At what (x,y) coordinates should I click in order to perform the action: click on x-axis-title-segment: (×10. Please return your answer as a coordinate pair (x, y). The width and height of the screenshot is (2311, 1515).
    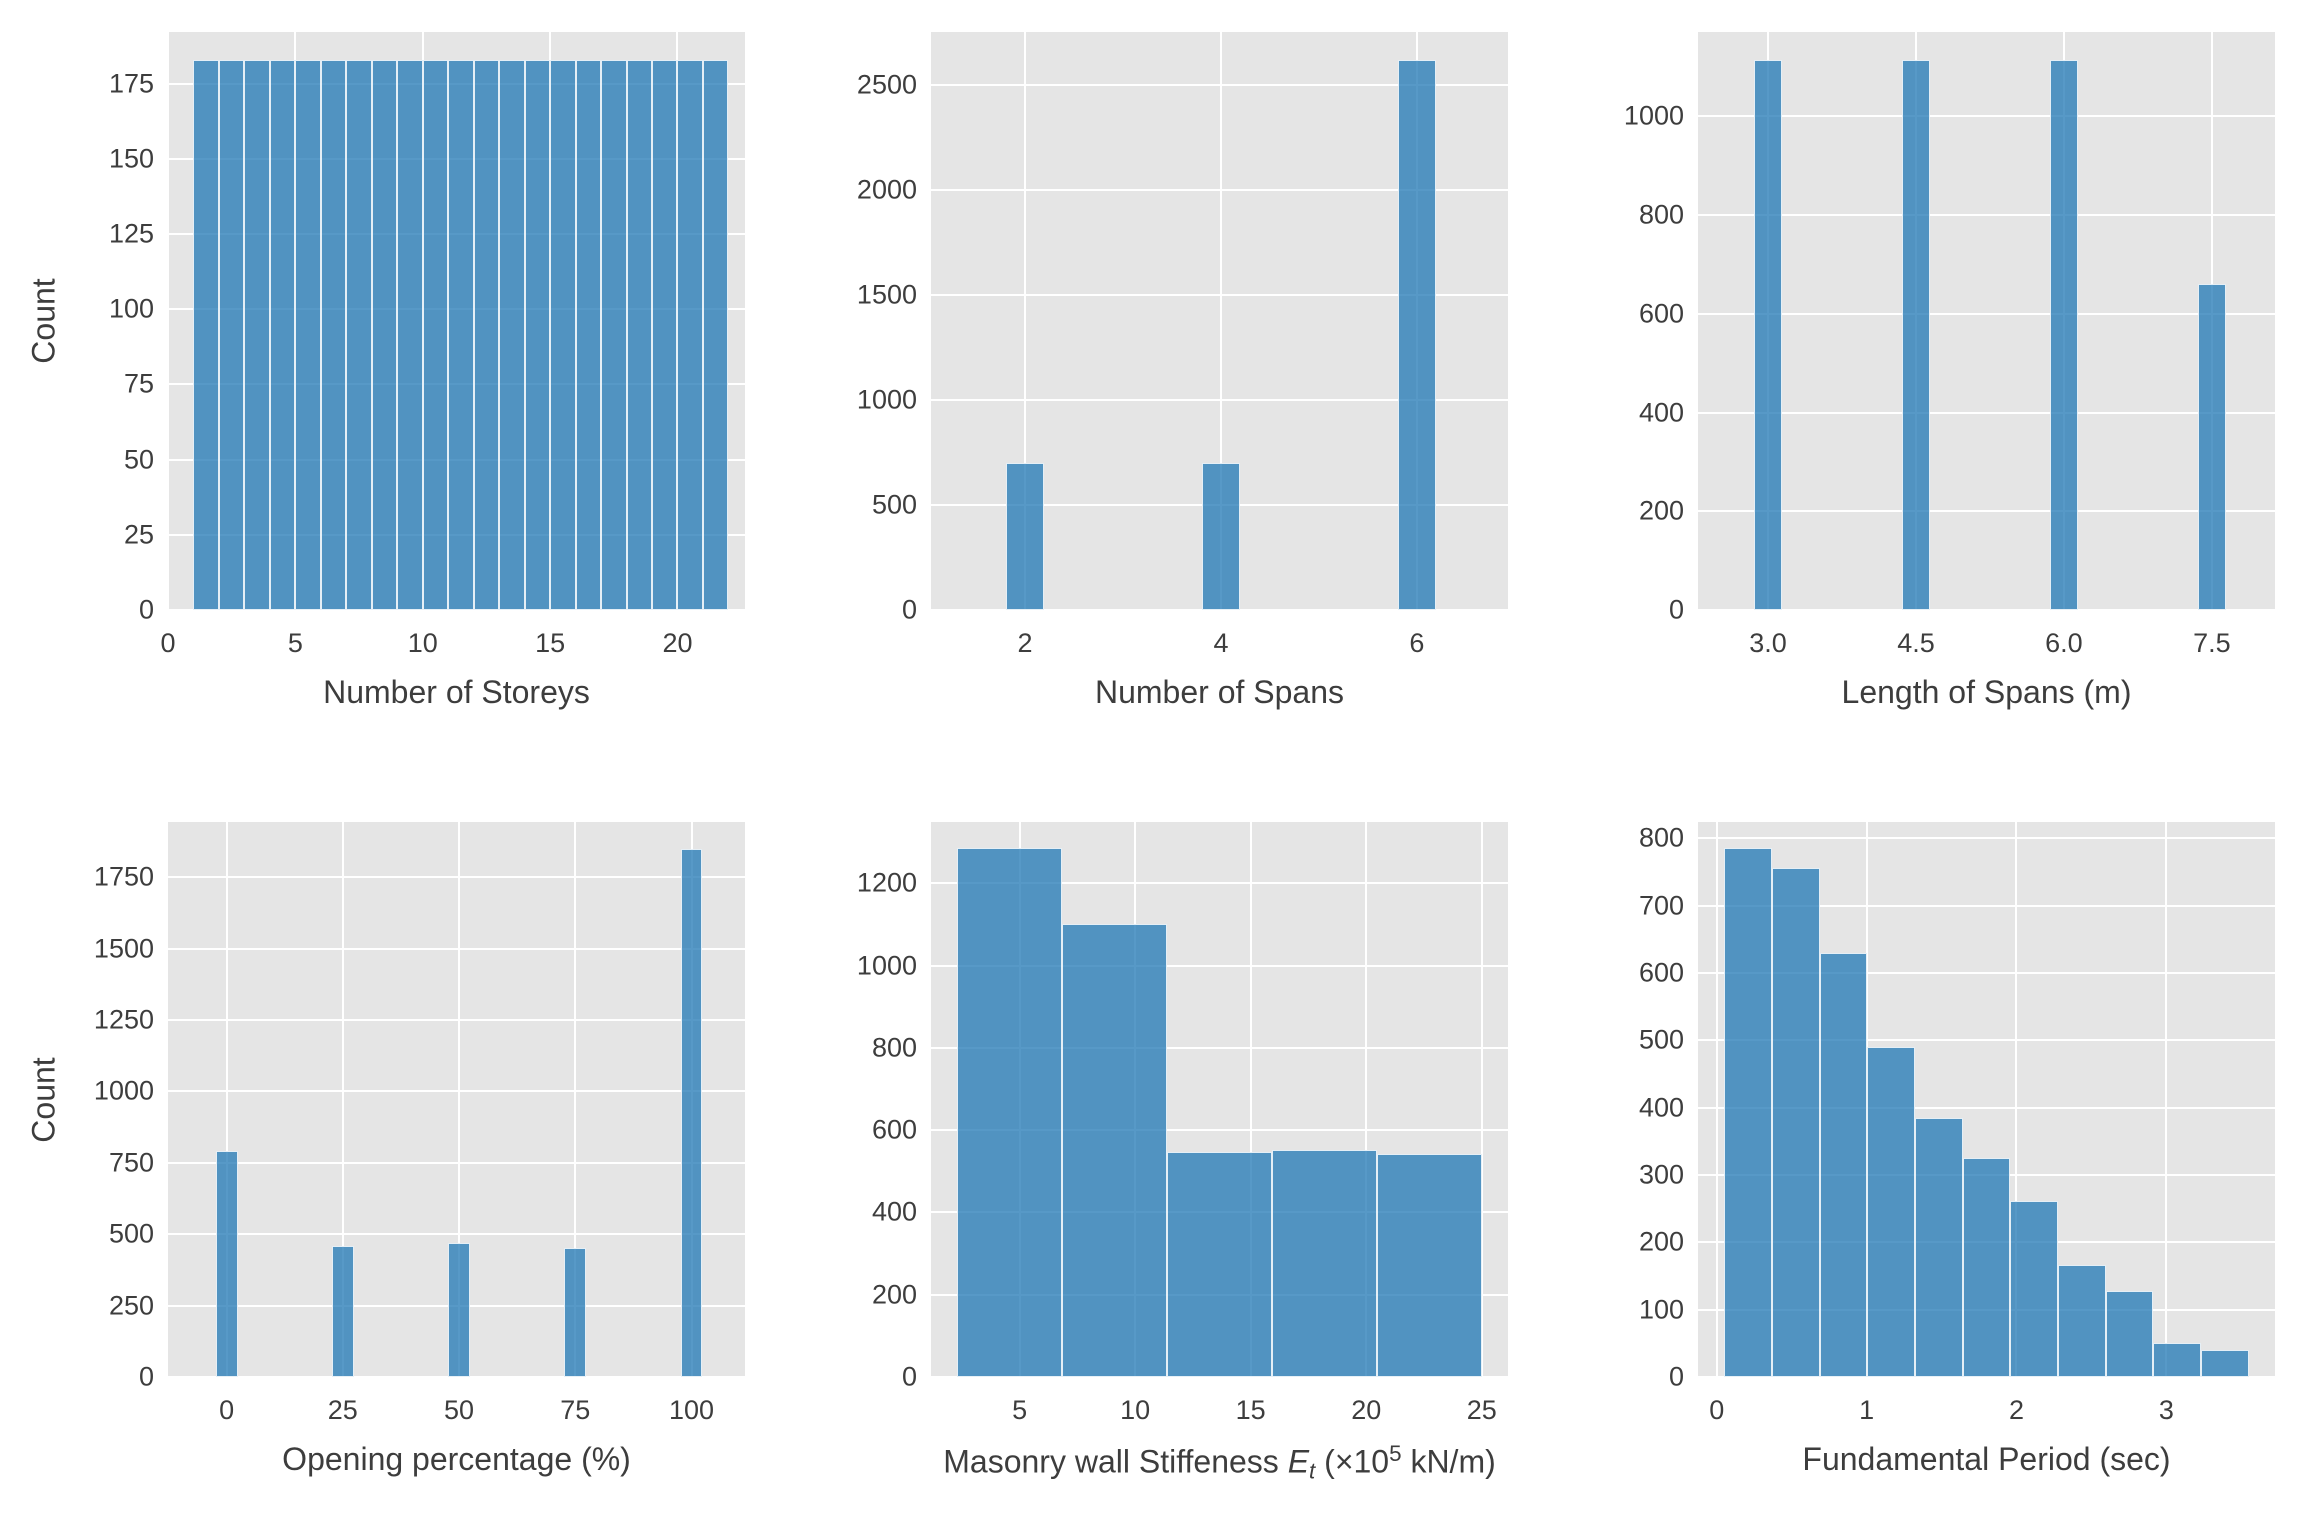
    Looking at the image, I should click on (1352, 1461).